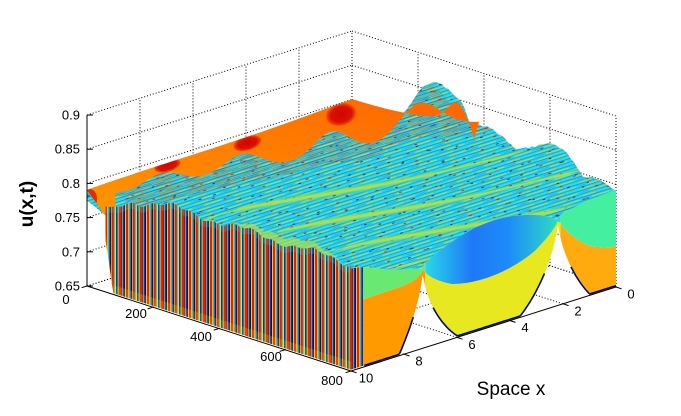 The image size is (681, 416). I want to click on svg-text: 6, so click(471, 344).